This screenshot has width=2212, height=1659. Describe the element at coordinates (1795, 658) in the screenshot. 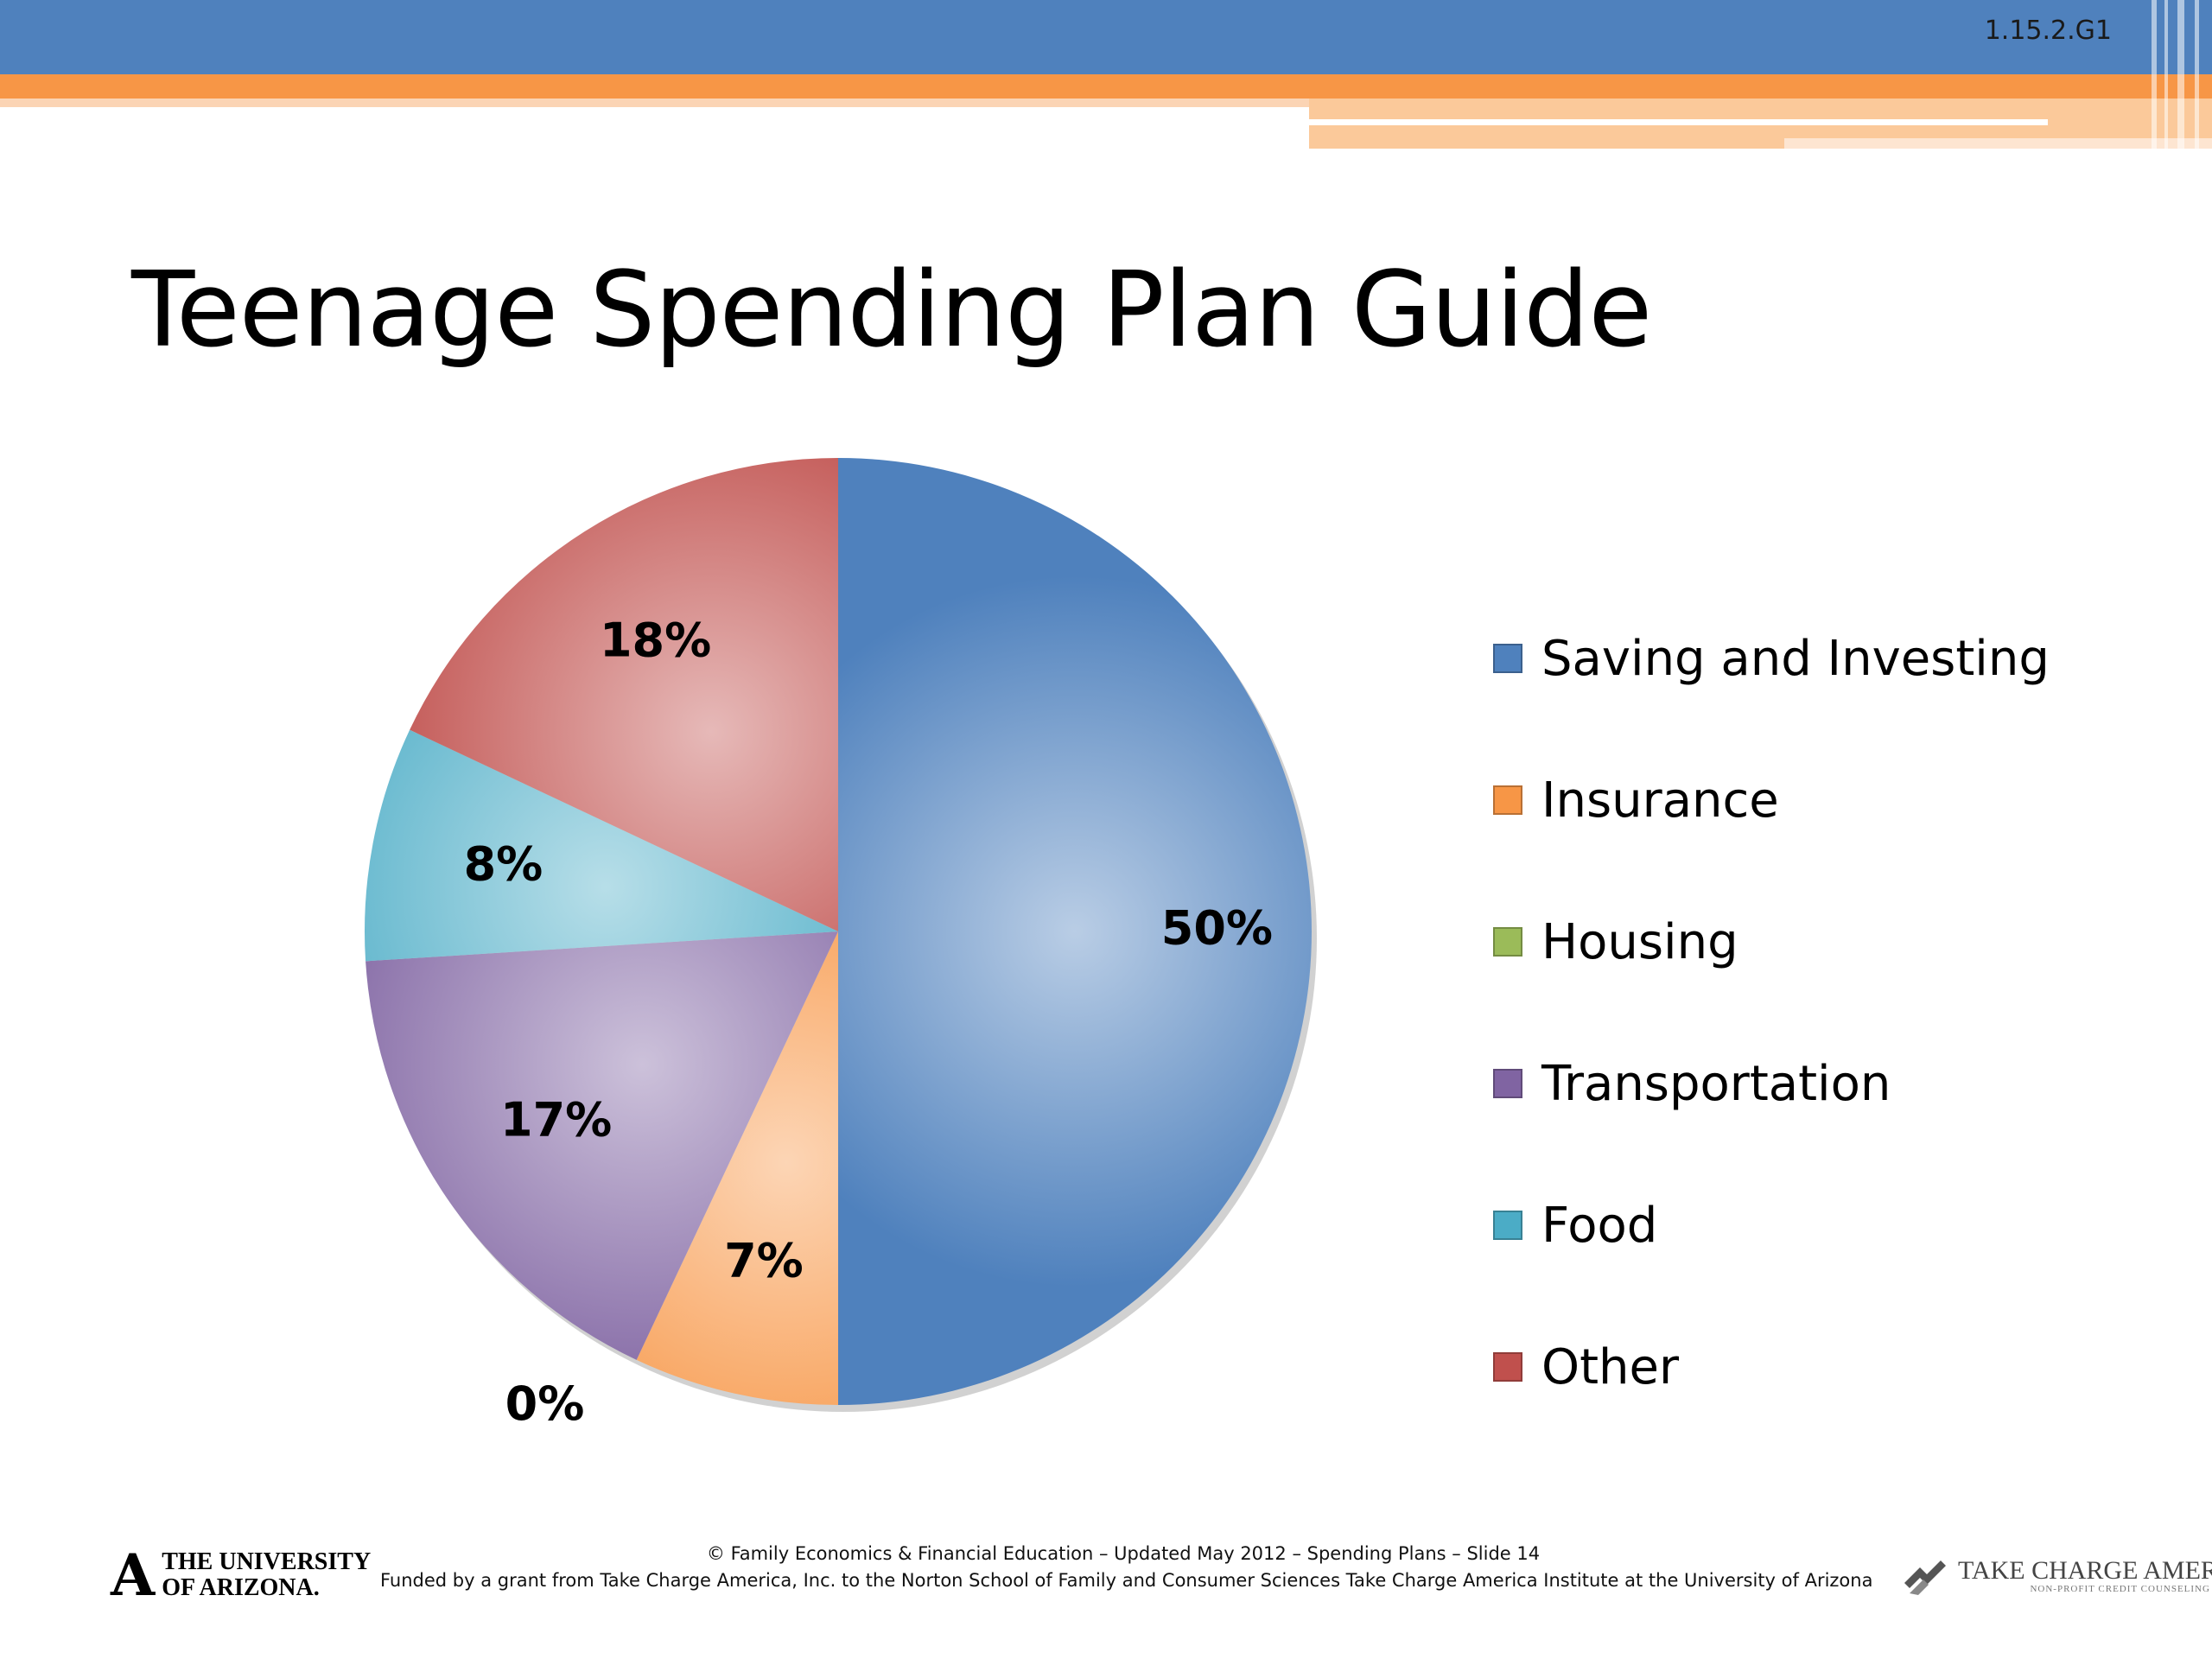

I see `legend-label: Saving and Investing` at that location.